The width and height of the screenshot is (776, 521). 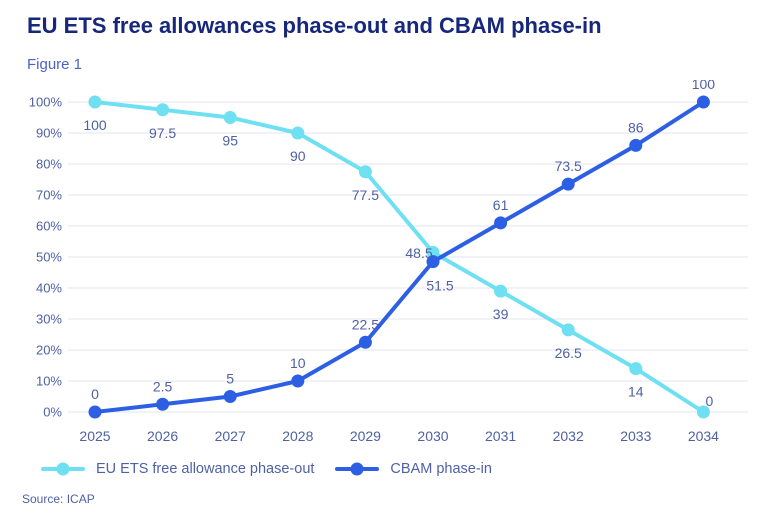 What do you see at coordinates (49, 350) in the screenshot?
I see `y-tick-label: 20%` at bounding box center [49, 350].